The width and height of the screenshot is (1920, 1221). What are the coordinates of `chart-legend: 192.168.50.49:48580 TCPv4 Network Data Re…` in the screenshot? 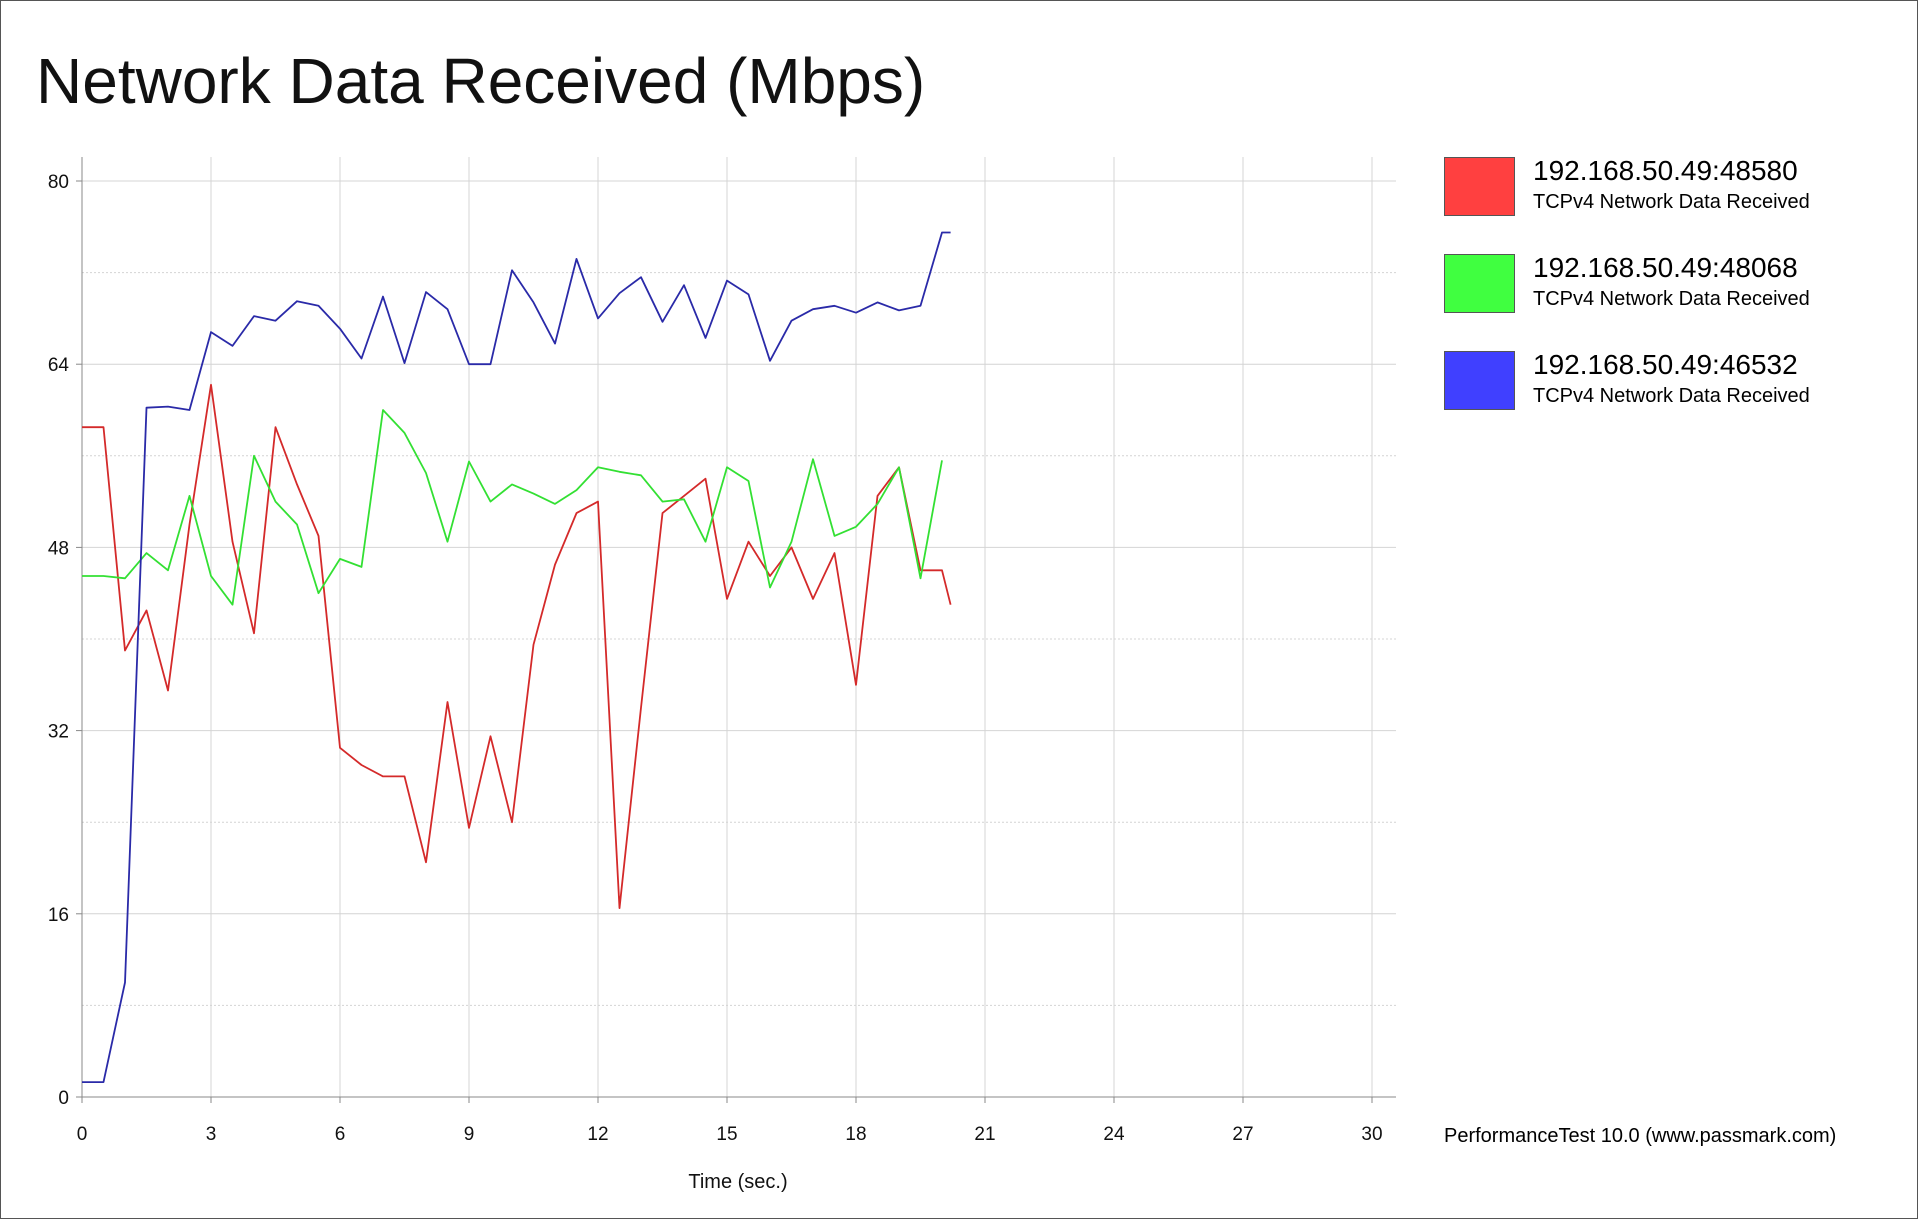 It's located at (1627, 299).